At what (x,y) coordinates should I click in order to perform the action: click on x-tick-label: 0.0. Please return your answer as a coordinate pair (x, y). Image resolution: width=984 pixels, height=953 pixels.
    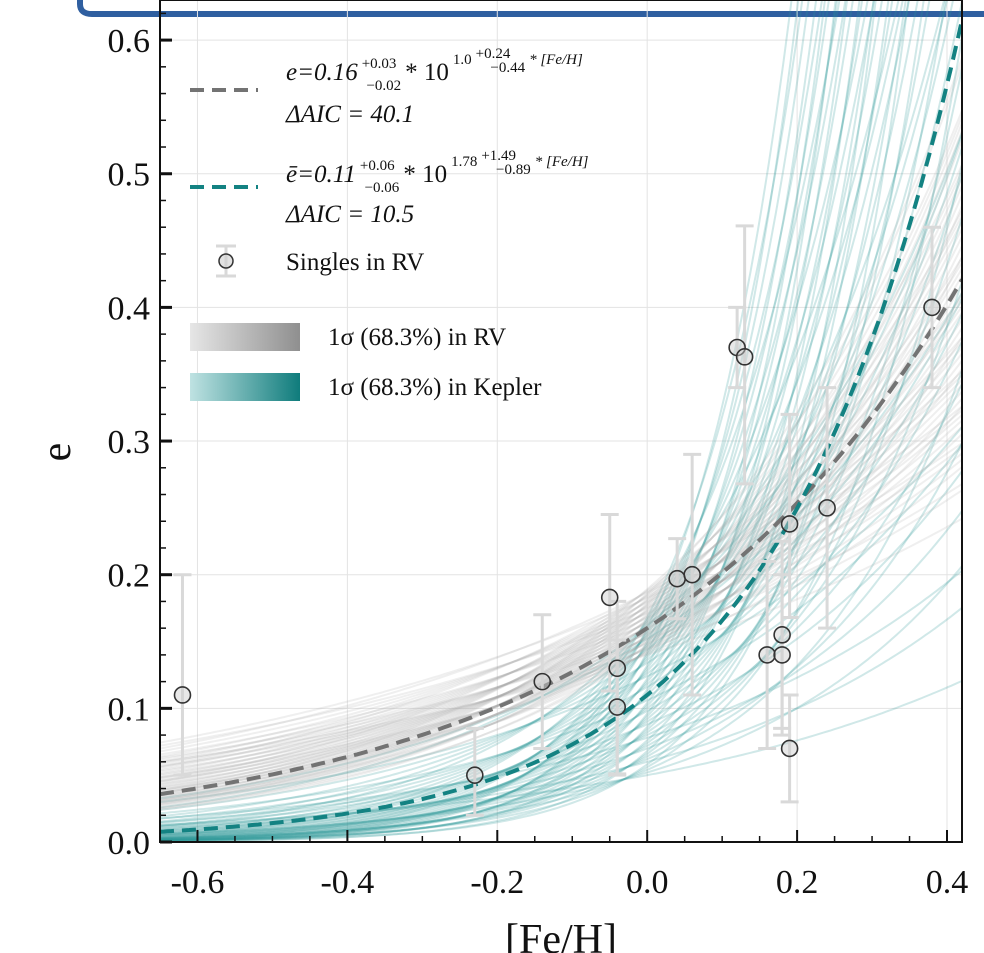
    Looking at the image, I should click on (647, 882).